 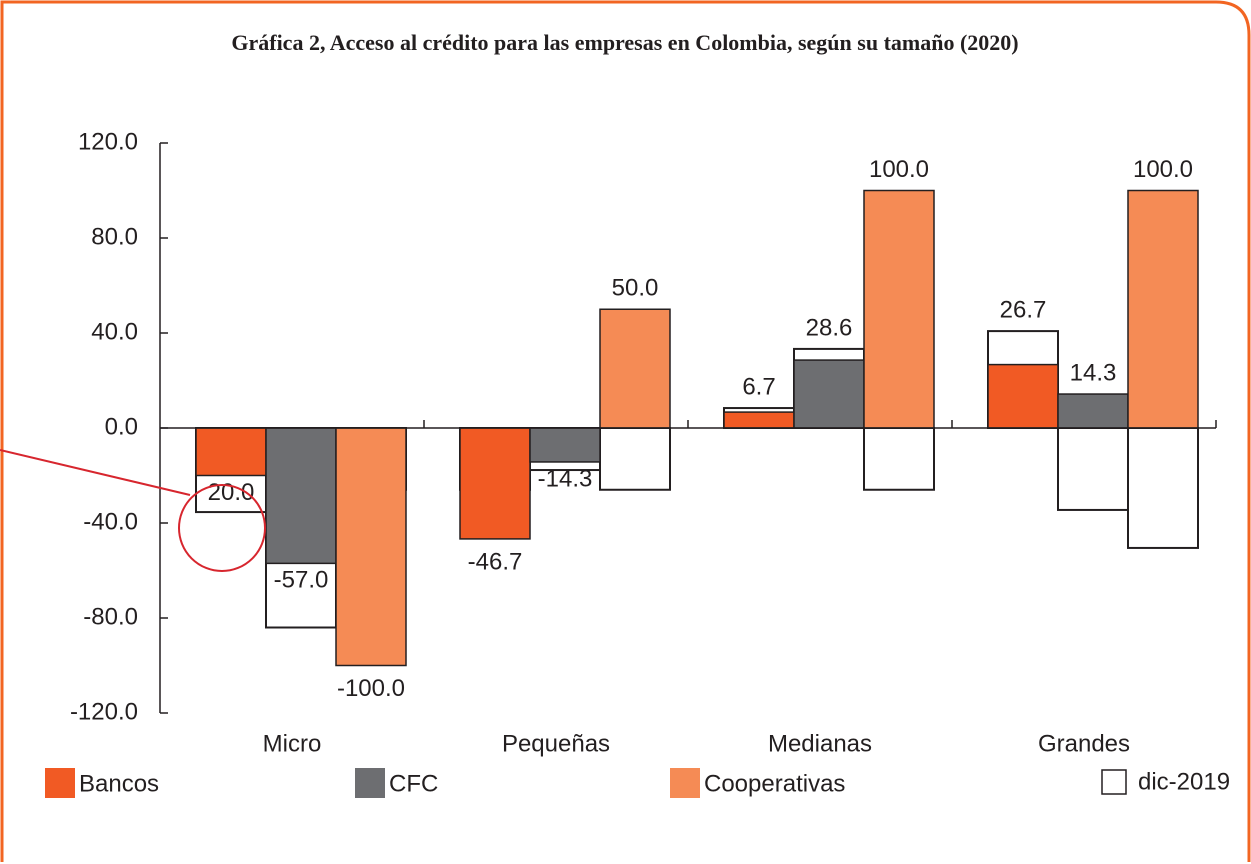 What do you see at coordinates (301, 580) in the screenshot?
I see `data-label: -57.0` at bounding box center [301, 580].